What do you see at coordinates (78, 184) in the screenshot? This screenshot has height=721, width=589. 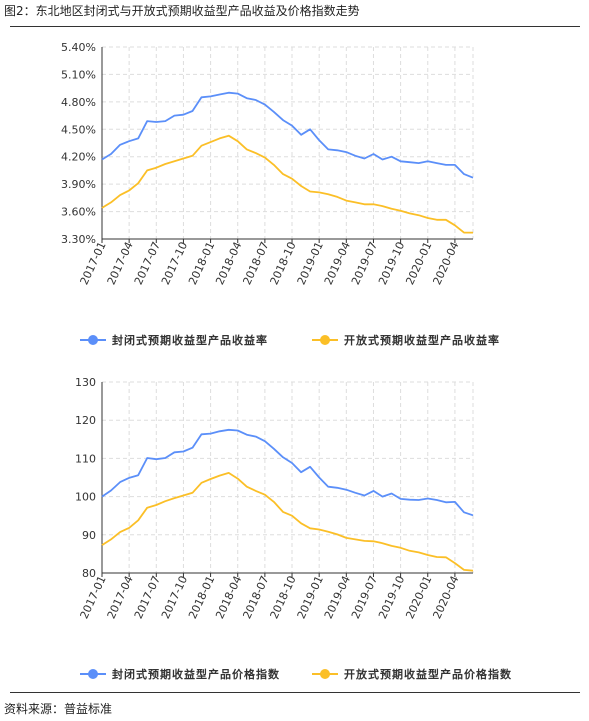 I see `y-tick-label: 3.90%` at bounding box center [78, 184].